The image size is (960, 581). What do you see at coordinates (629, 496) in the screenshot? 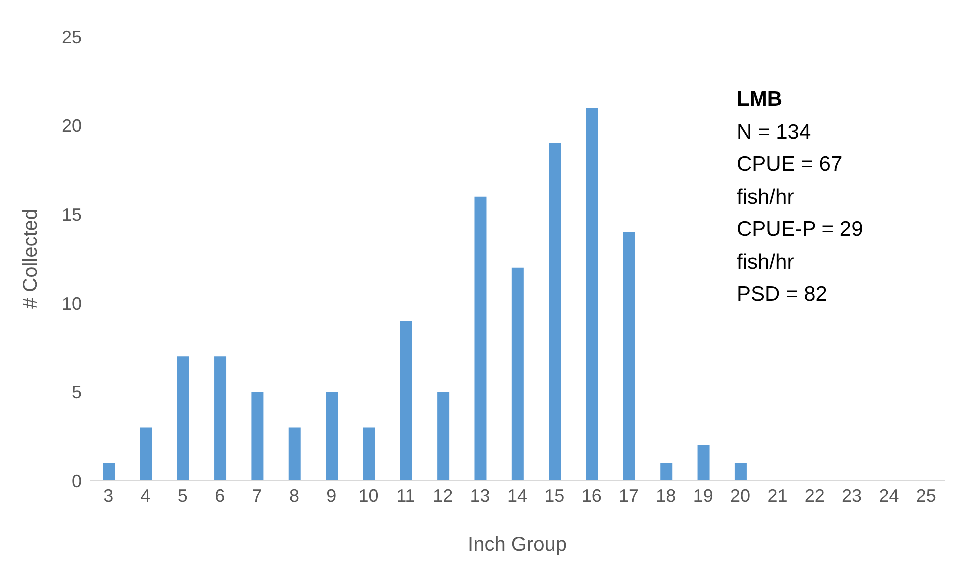
I see `x-tick-label: 17` at bounding box center [629, 496].